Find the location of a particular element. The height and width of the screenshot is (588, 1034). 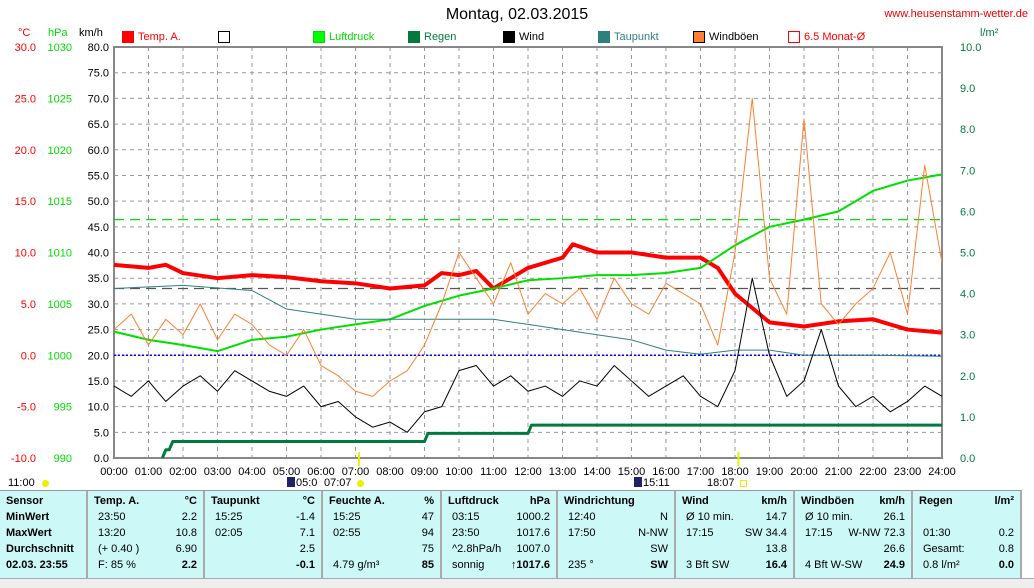

table-cell: 94 is located at coordinates (427, 533).